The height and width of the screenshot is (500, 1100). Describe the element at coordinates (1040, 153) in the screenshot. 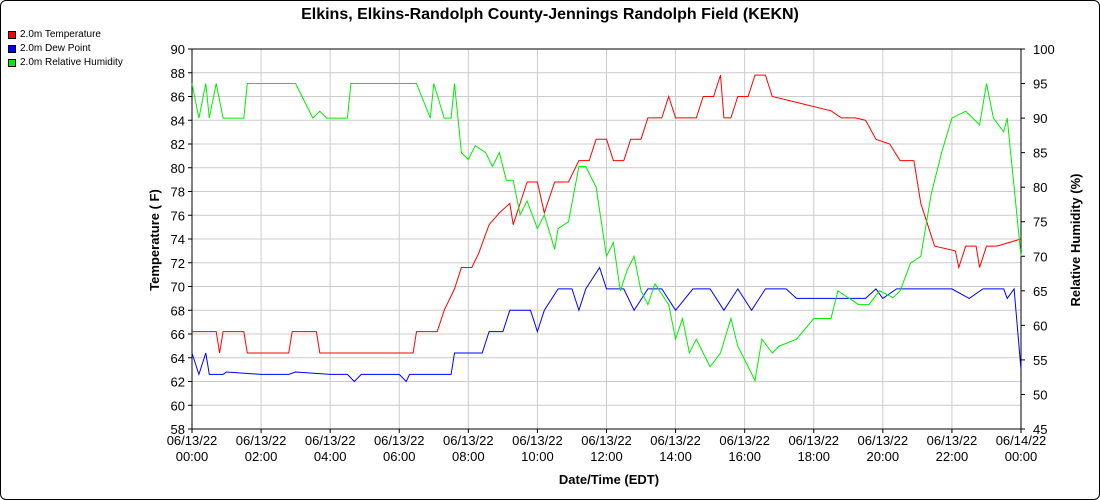

I see `y-right-tick-label: 85` at that location.